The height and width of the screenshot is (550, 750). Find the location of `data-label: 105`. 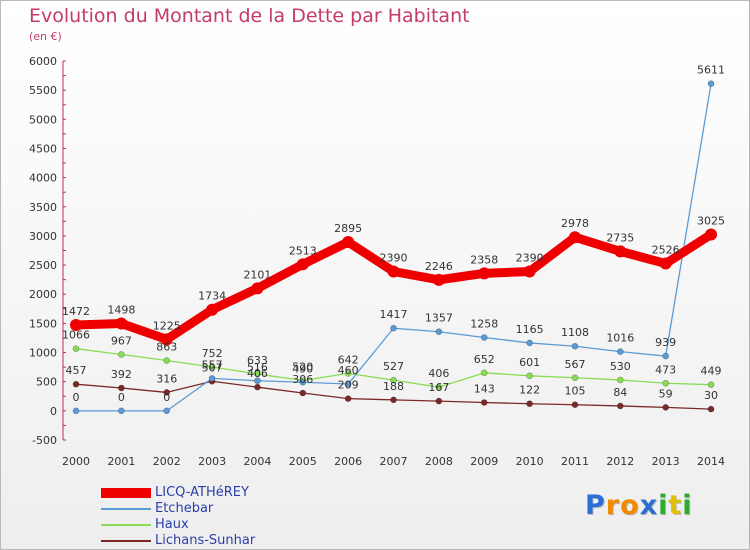

data-label: 105 is located at coordinates (574, 391).